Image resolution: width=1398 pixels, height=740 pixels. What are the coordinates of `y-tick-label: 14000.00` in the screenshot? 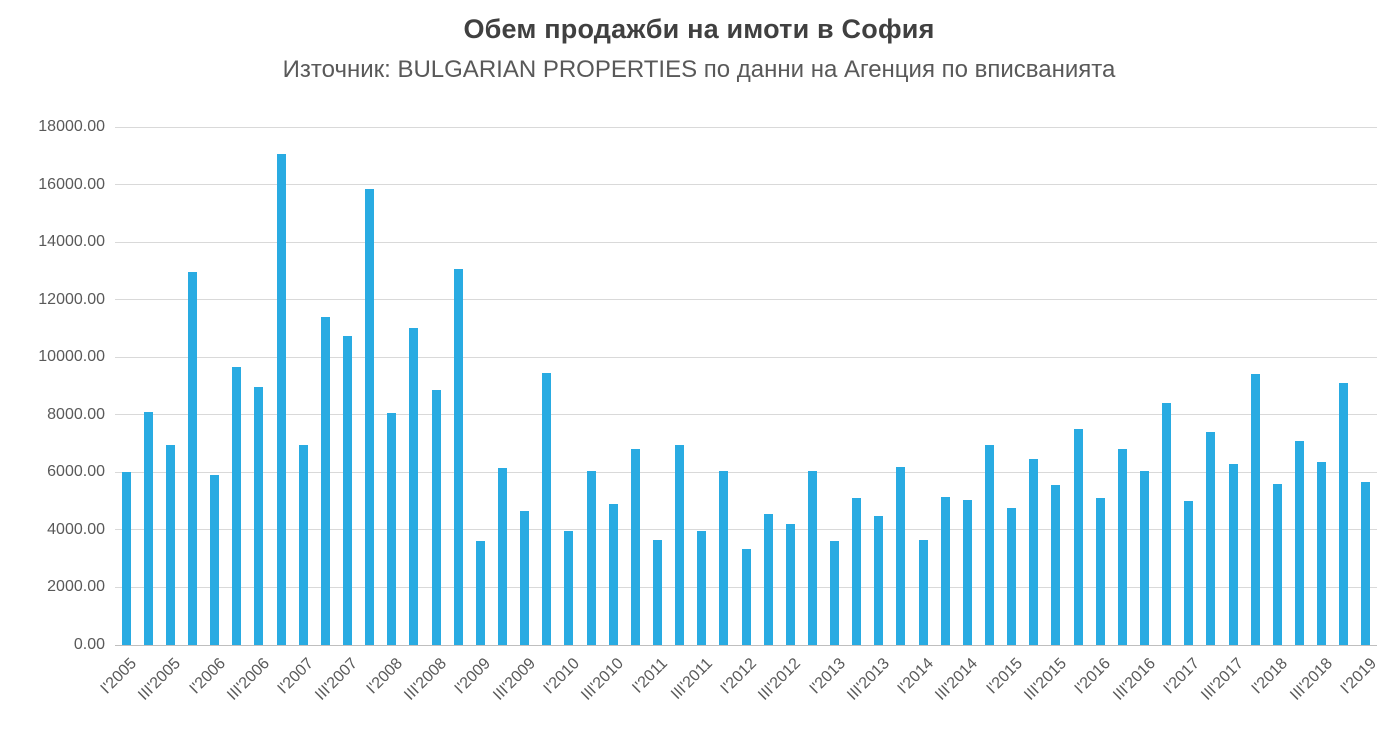 It's located at (71, 242).